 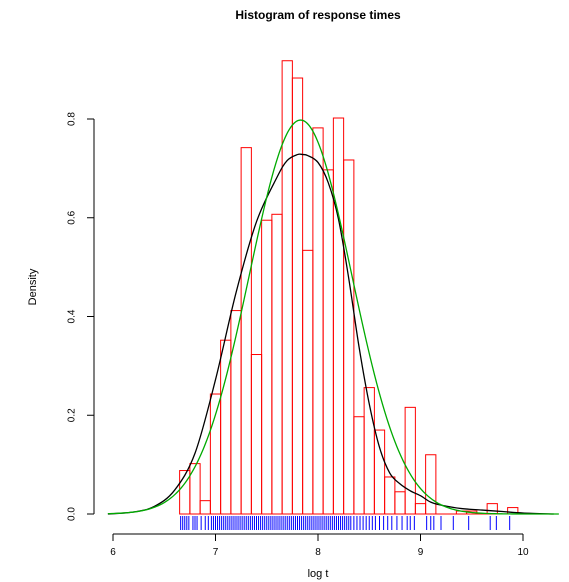 I want to click on y-tick-label: 0.6, so click(x=72, y=217).